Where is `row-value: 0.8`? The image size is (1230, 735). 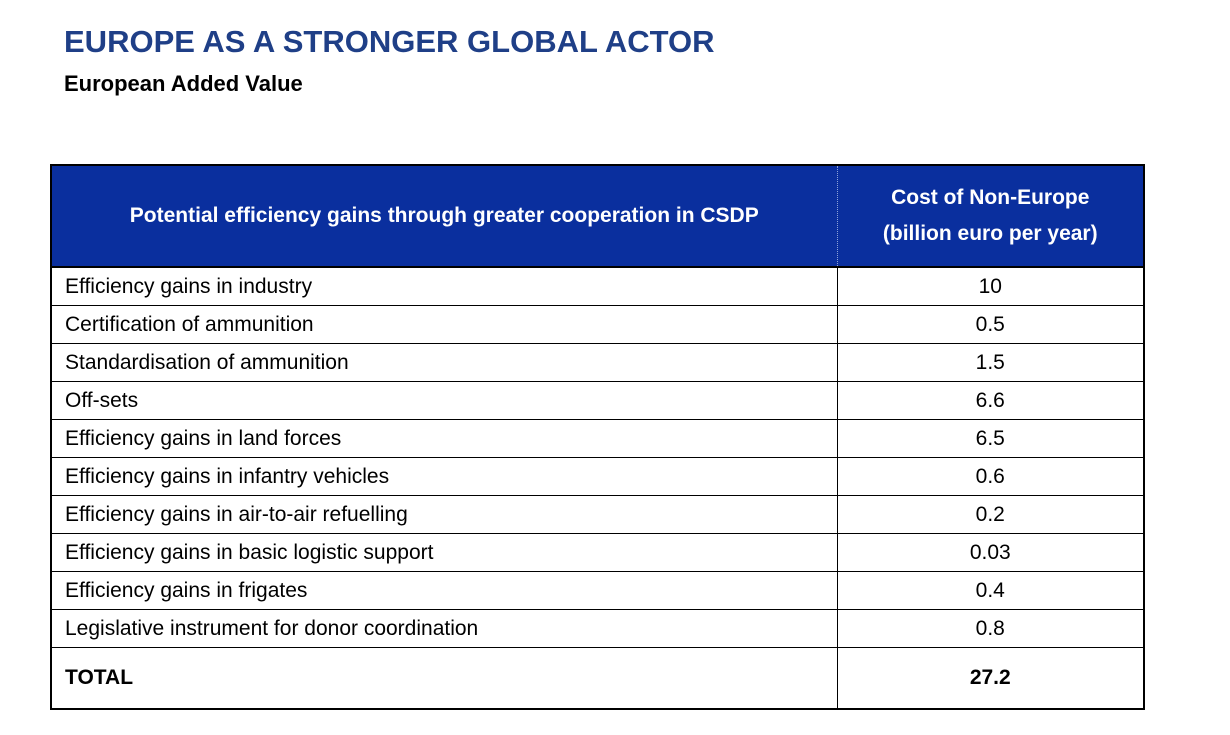 row-value: 0.8 is located at coordinates (990, 628).